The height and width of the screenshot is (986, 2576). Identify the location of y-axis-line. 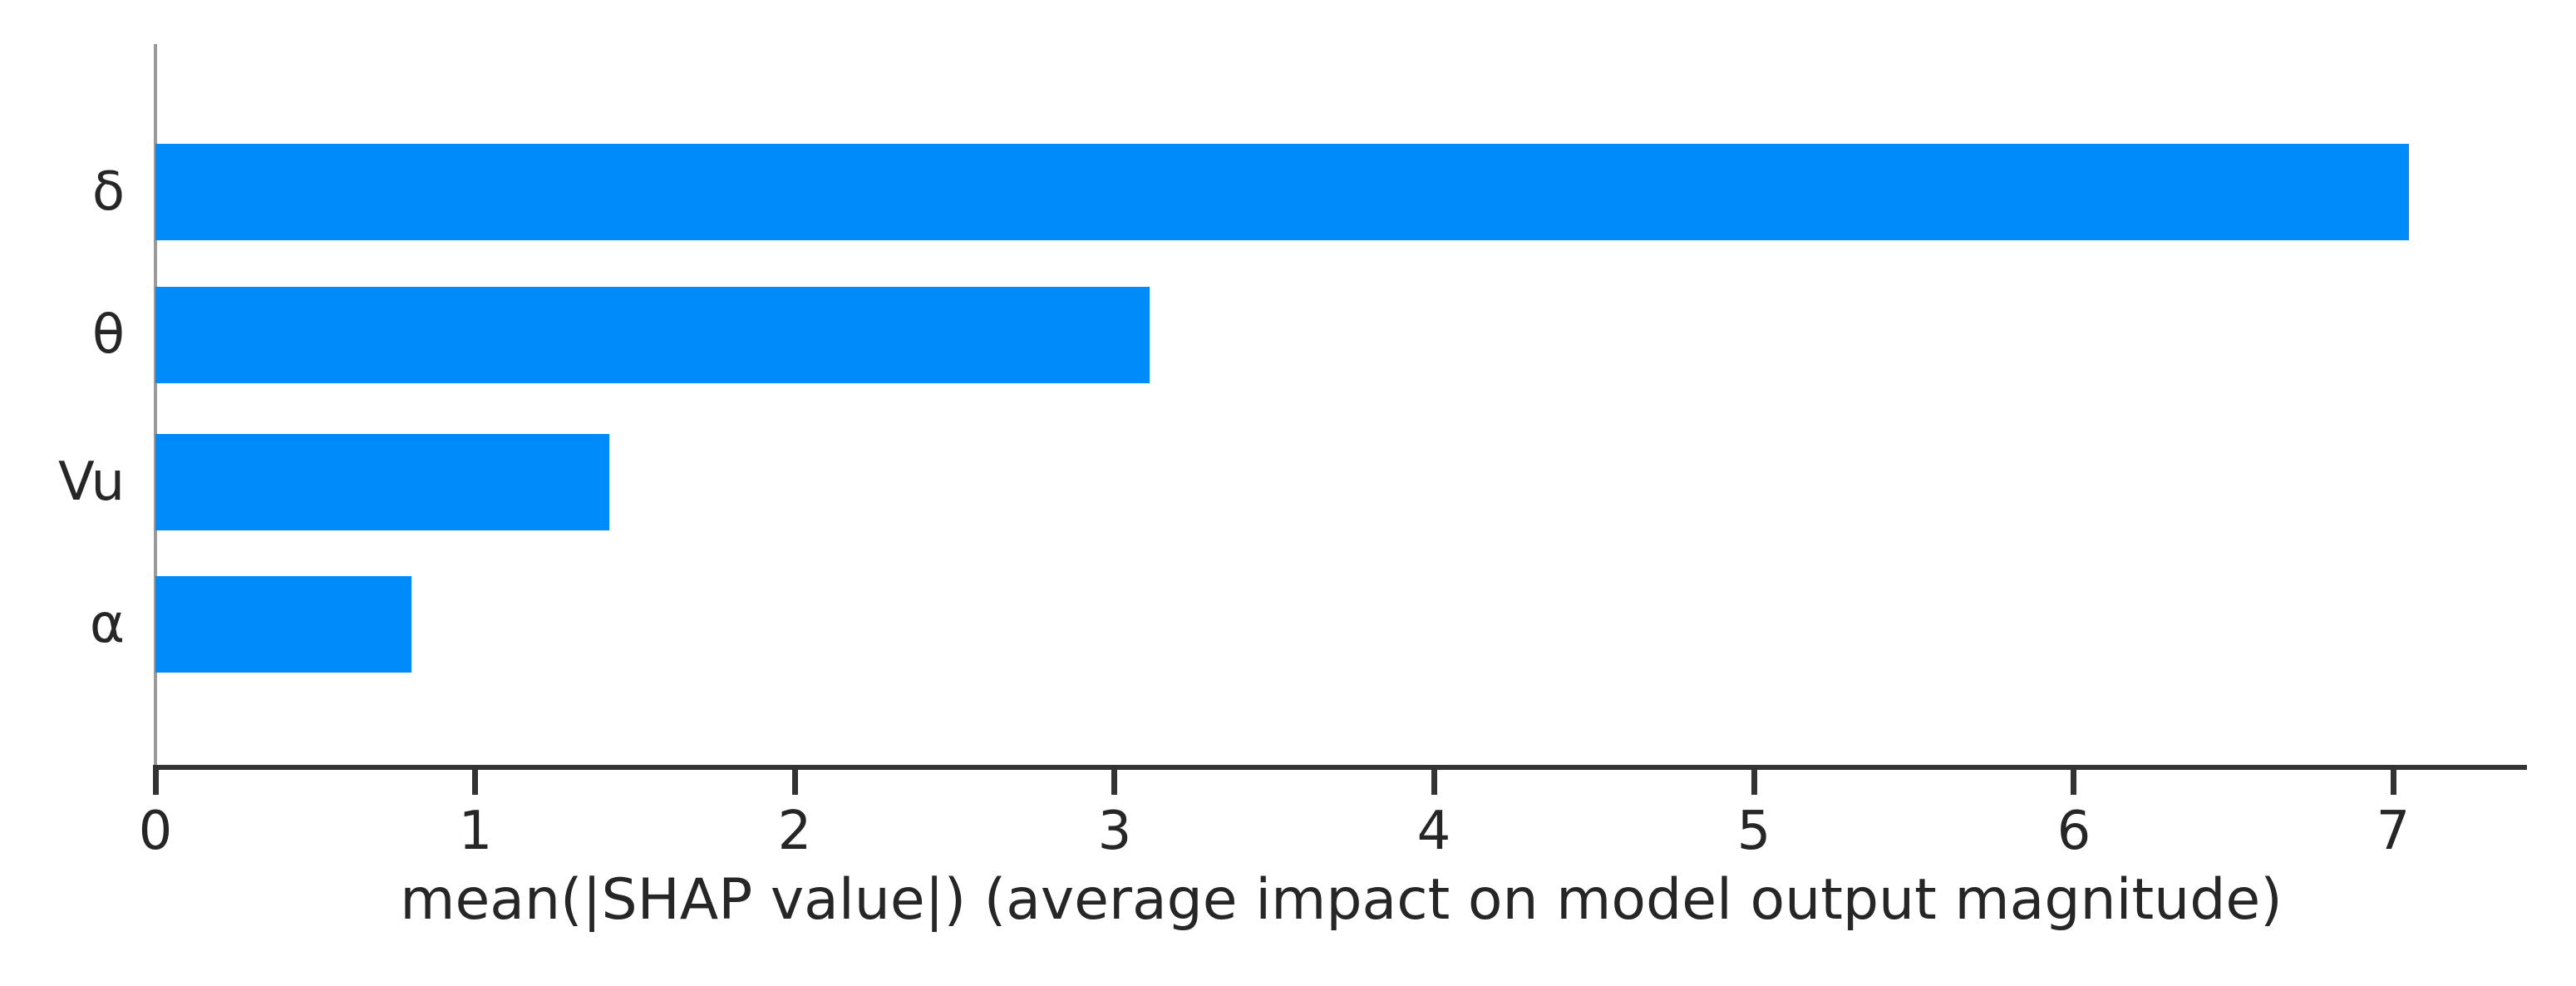
(155, 404).